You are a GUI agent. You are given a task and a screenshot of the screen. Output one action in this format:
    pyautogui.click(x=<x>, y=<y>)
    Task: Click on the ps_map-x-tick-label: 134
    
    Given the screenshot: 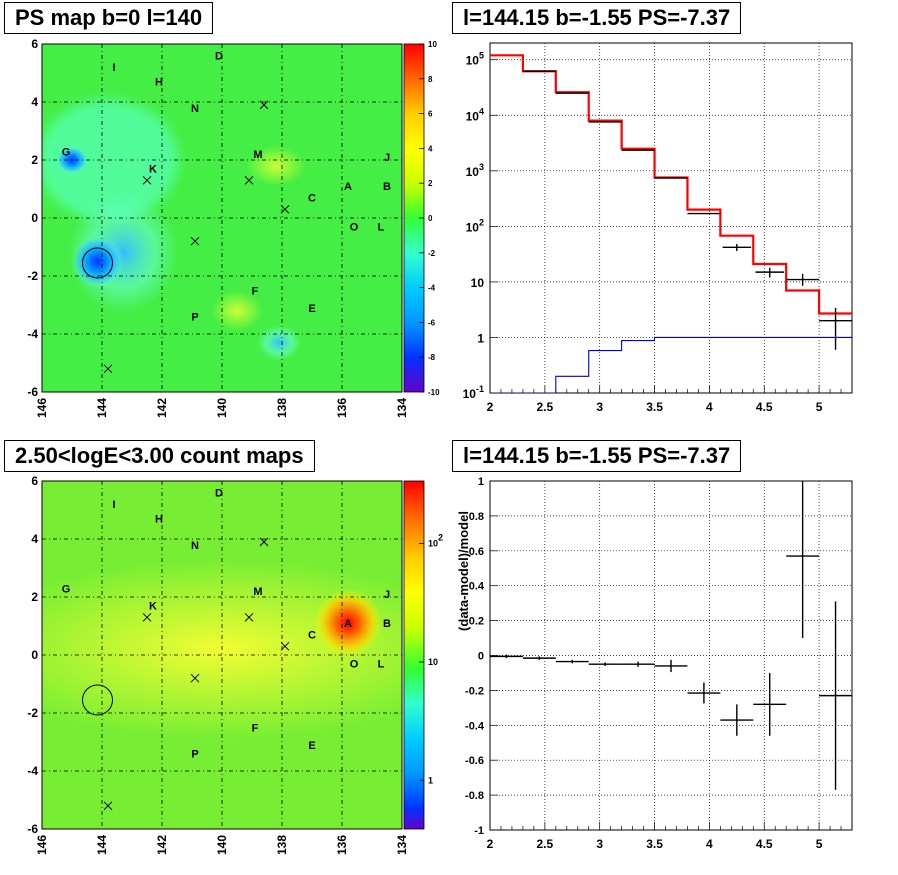 What is the action you would take?
    pyautogui.click(x=402, y=408)
    